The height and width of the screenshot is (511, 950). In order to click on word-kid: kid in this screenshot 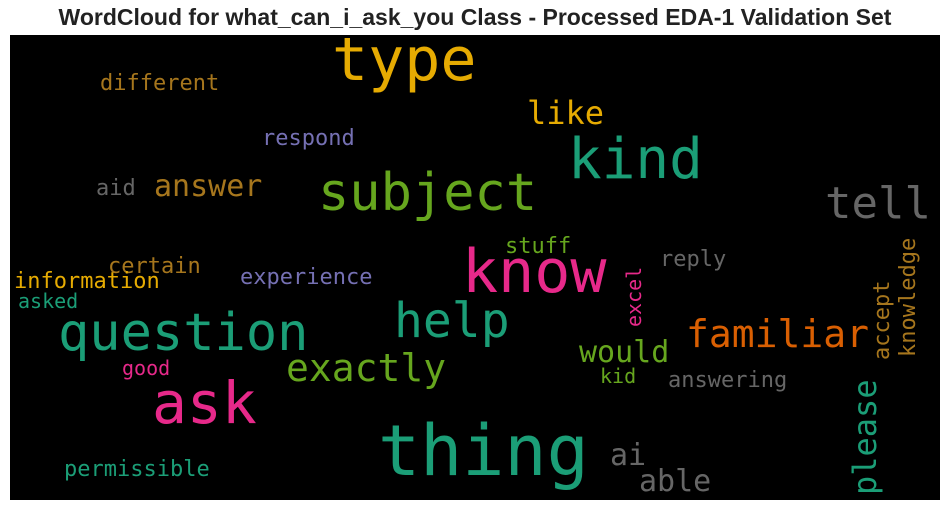, I will do `click(618, 376)`.